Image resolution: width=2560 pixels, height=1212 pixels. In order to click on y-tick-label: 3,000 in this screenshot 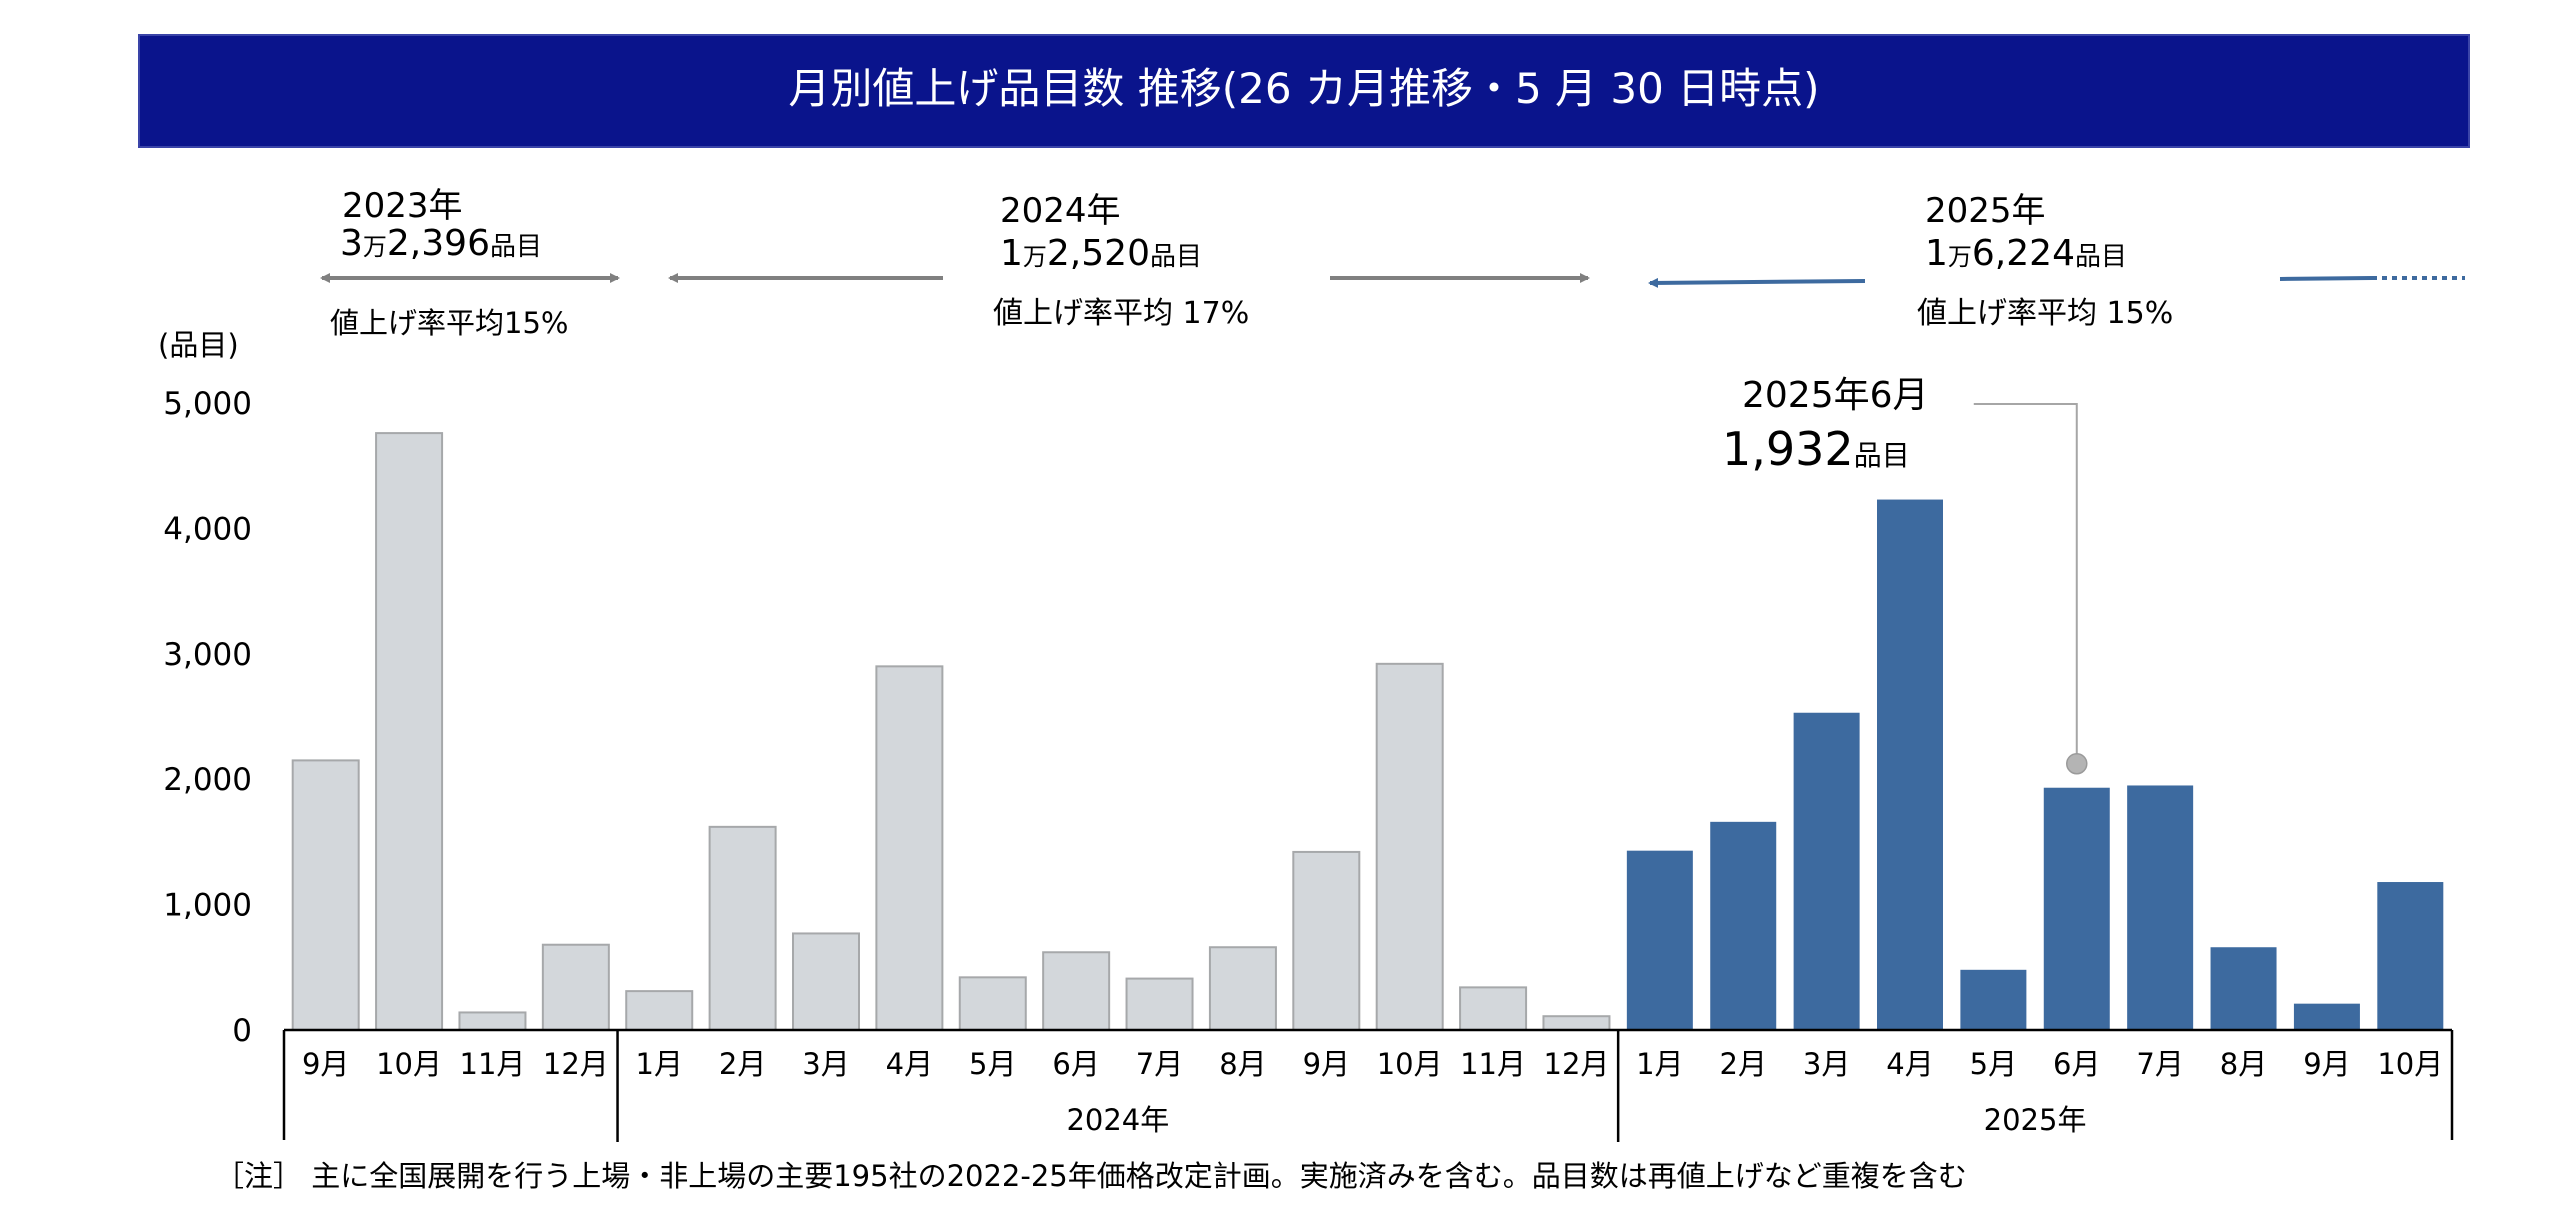, I will do `click(207, 655)`.